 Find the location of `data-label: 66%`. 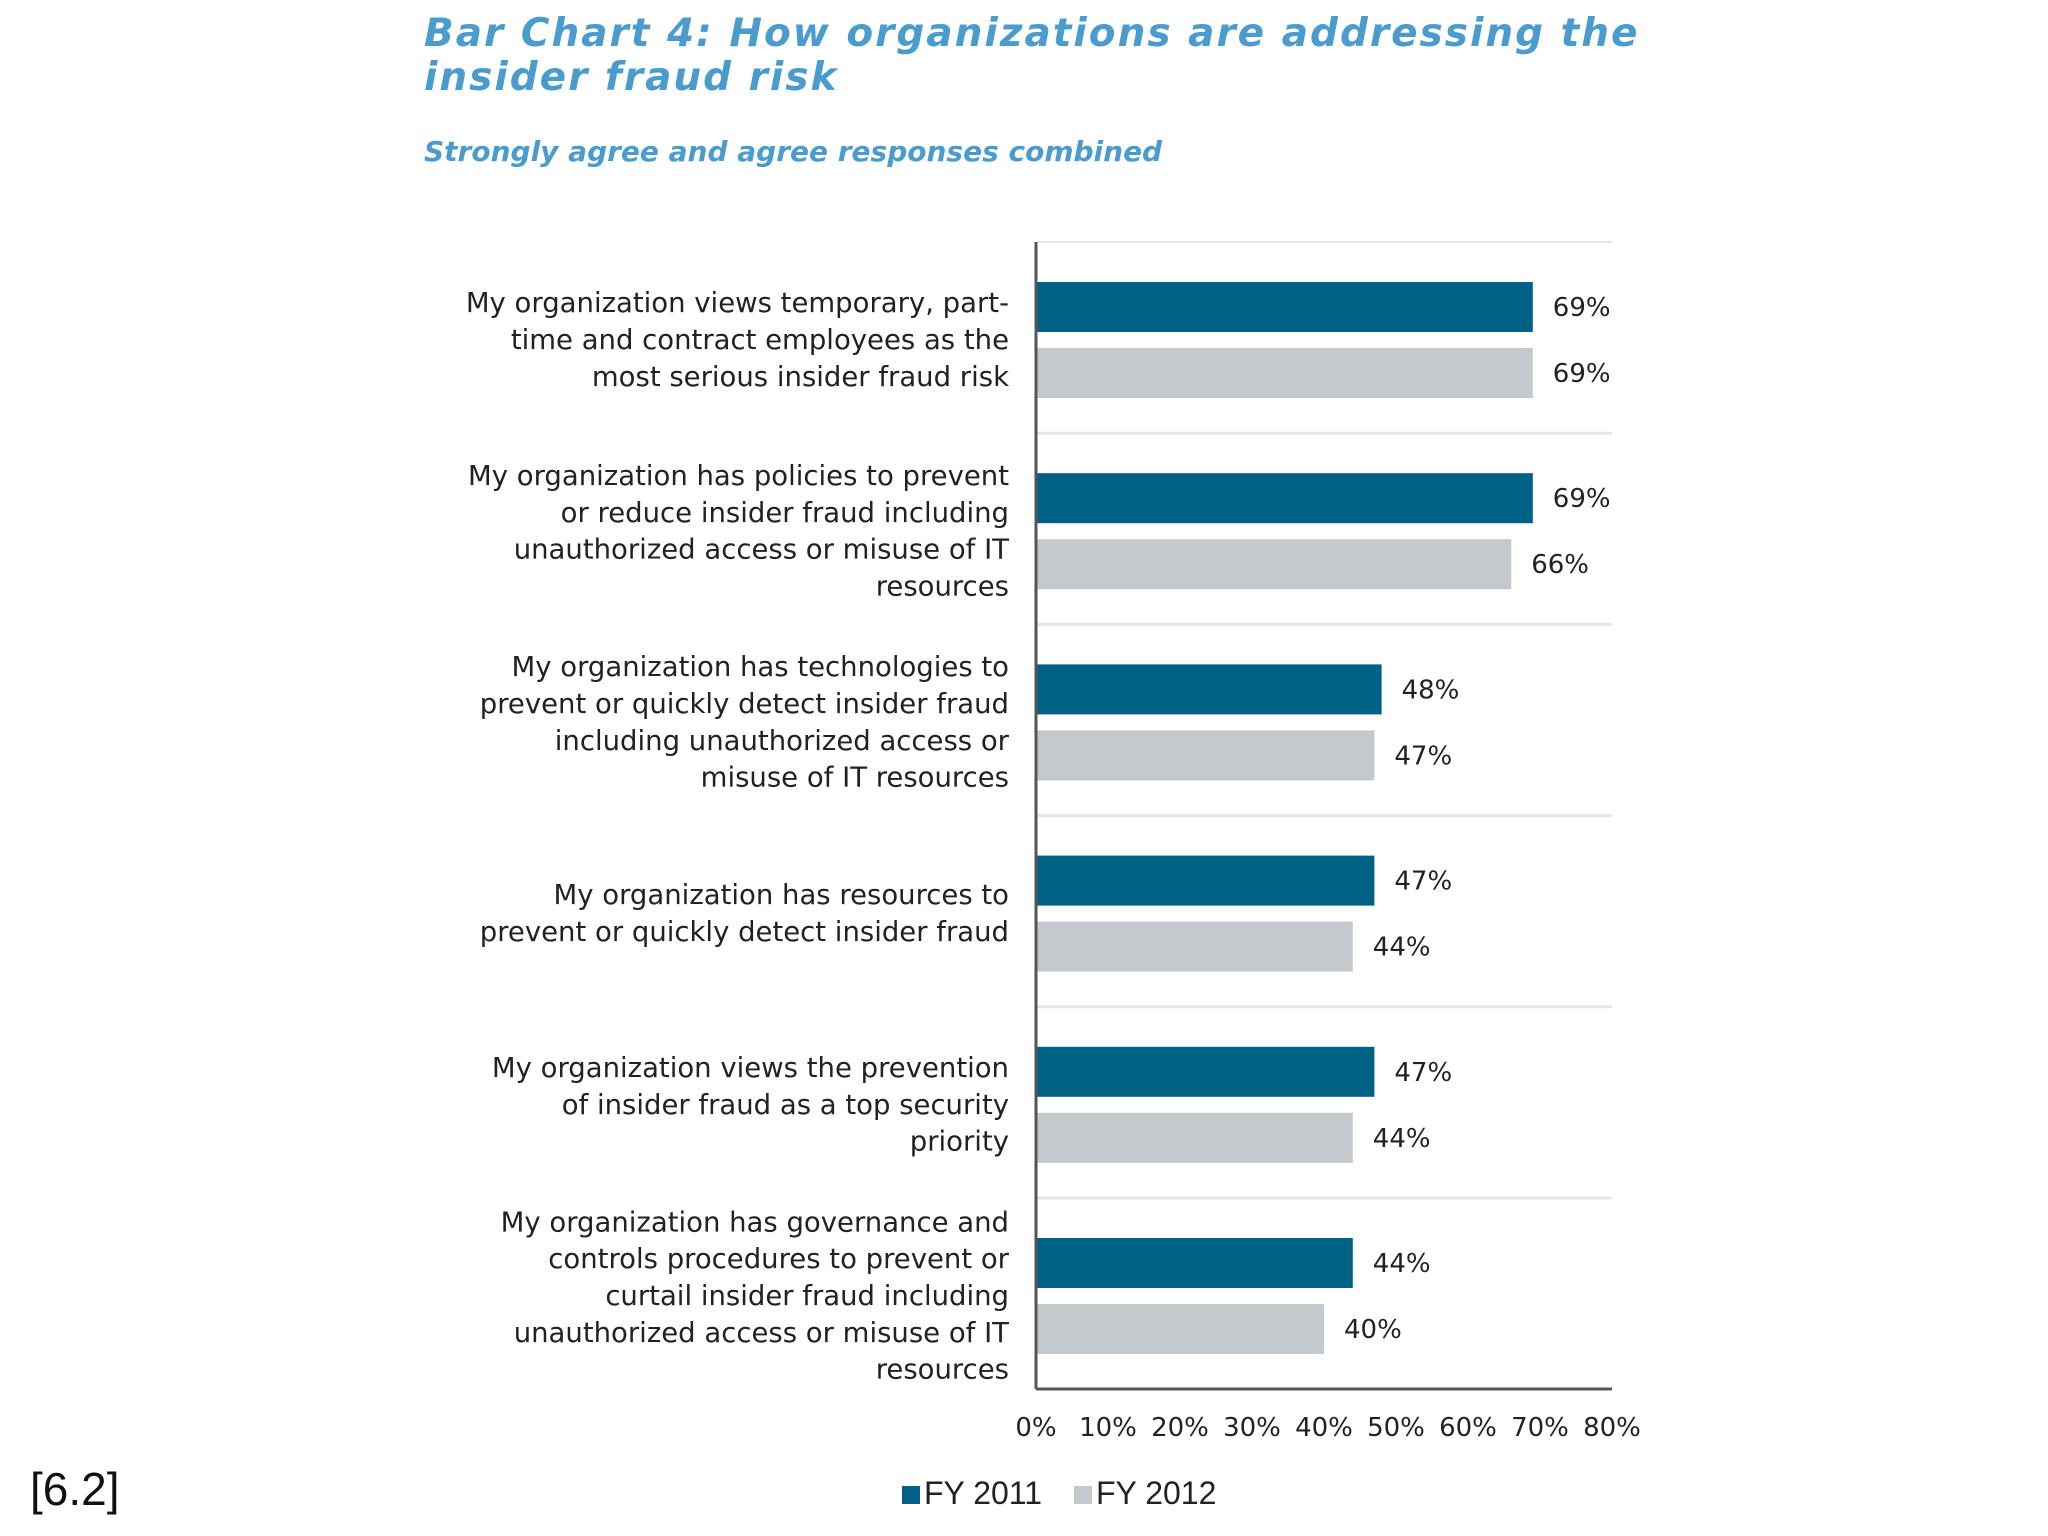

data-label: 66% is located at coordinates (1560, 565).